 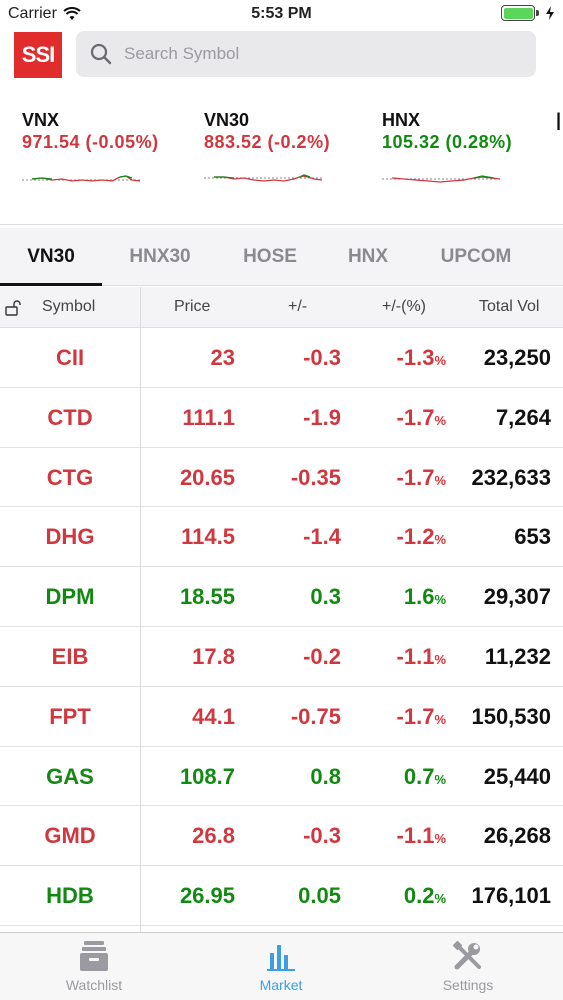 I want to click on cell-symbol: DPM, so click(x=70, y=597).